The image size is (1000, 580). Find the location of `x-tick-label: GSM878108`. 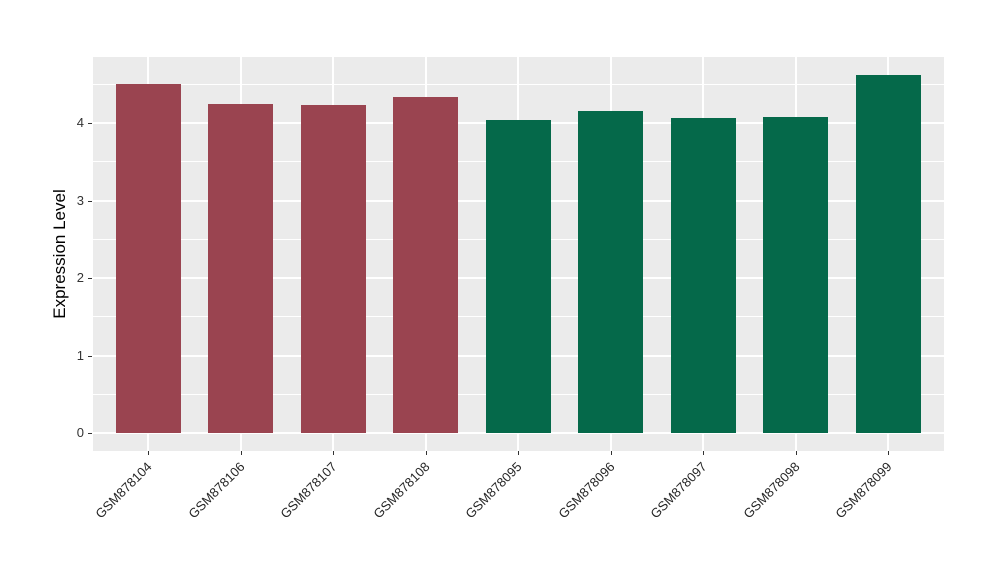

x-tick-label: GSM878108 is located at coordinates (401, 490).